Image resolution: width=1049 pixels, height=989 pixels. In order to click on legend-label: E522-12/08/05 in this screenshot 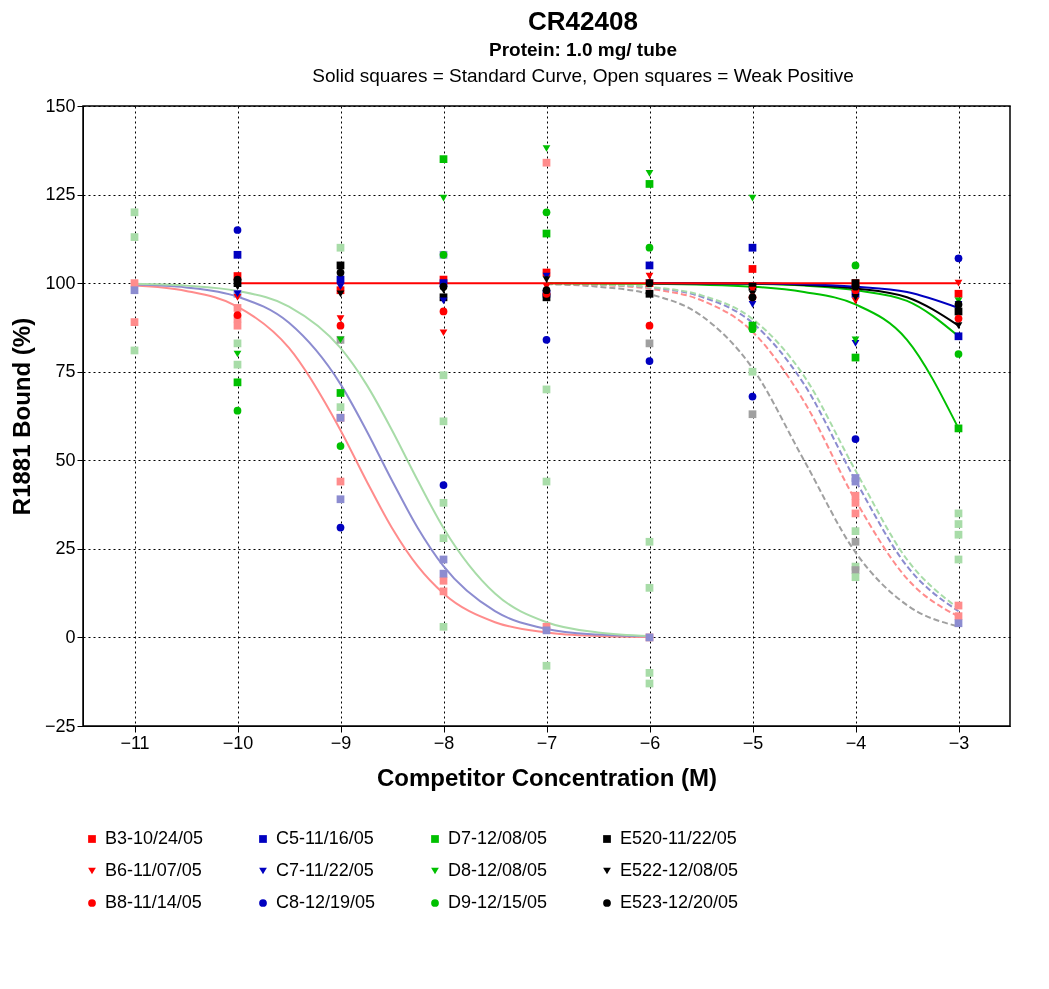, I will do `click(679, 870)`.